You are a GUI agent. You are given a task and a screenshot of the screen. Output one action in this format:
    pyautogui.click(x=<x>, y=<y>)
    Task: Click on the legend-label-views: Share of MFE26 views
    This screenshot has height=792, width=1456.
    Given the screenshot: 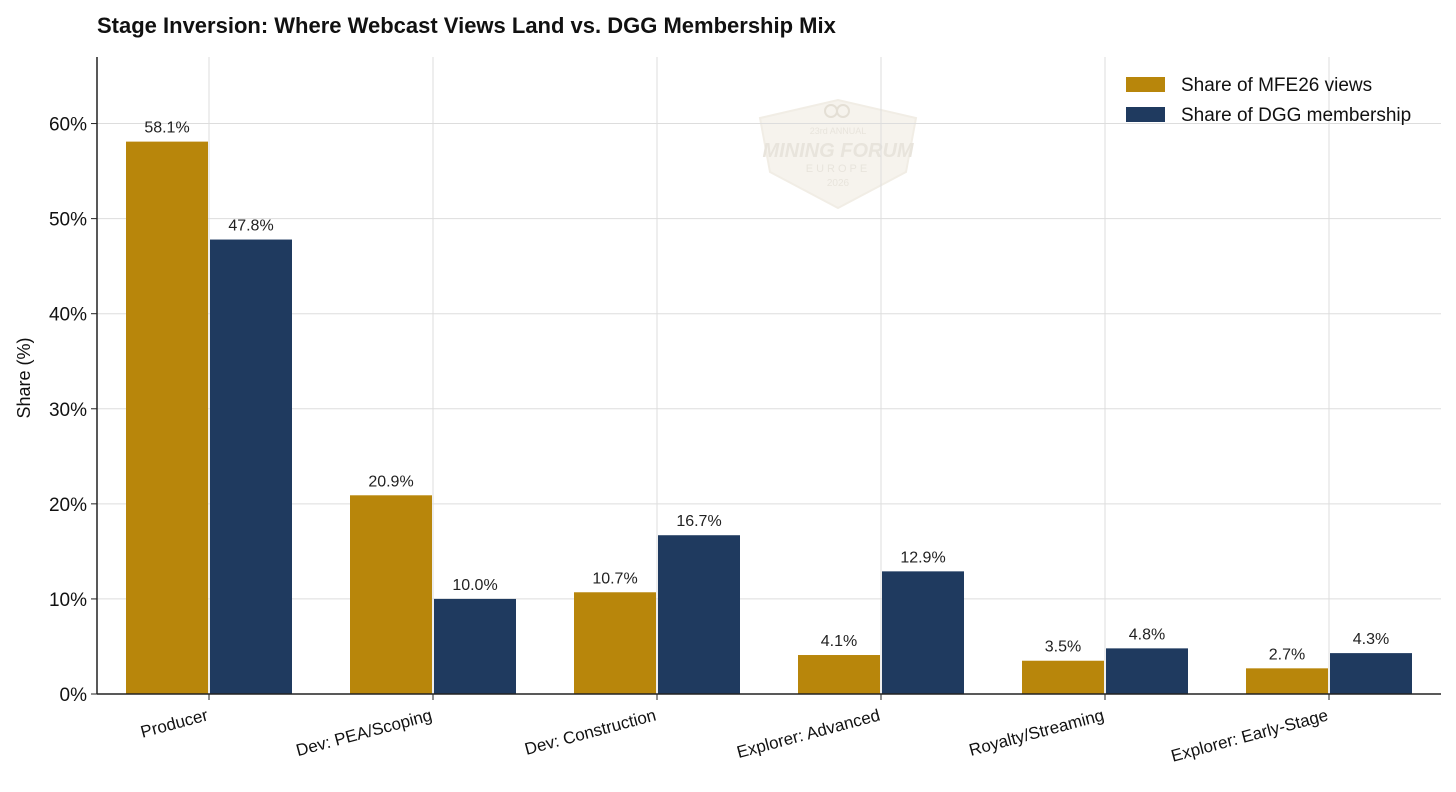 What is the action you would take?
    pyautogui.click(x=1276, y=85)
    